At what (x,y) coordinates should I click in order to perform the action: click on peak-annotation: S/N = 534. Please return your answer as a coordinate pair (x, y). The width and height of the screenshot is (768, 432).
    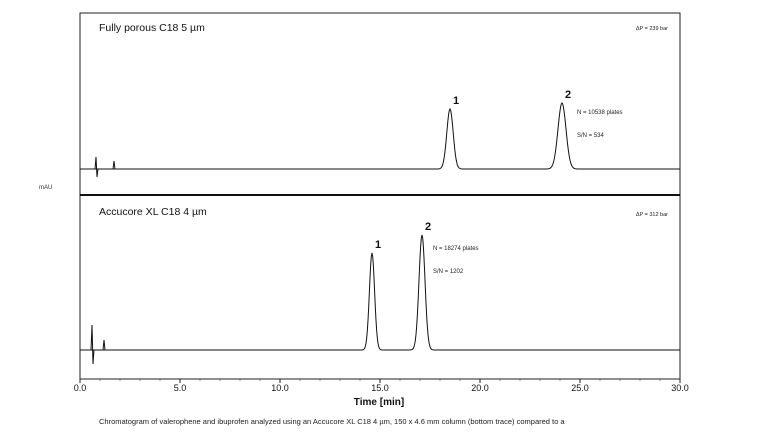
    Looking at the image, I should click on (591, 136).